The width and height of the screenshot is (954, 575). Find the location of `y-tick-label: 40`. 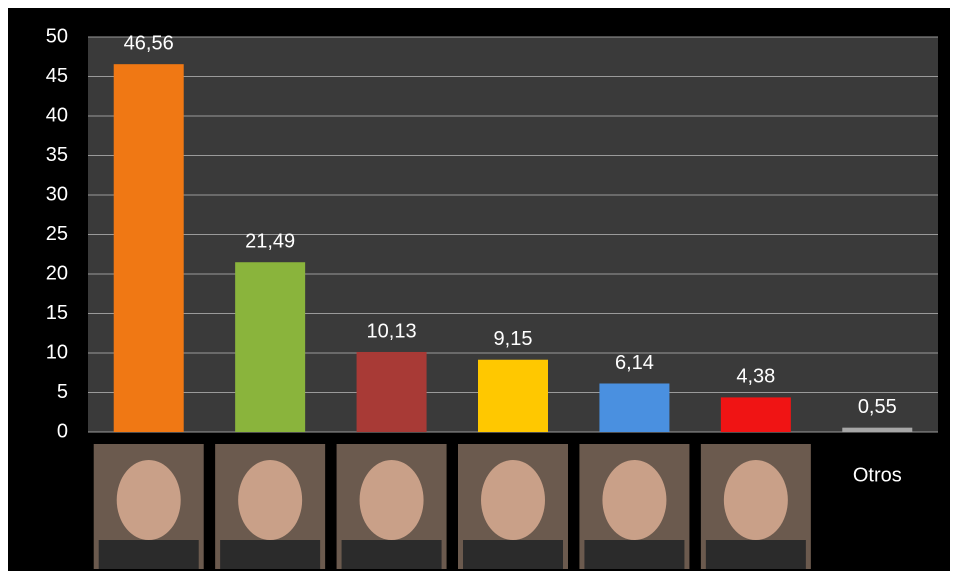

y-tick-label: 40 is located at coordinates (57, 115).